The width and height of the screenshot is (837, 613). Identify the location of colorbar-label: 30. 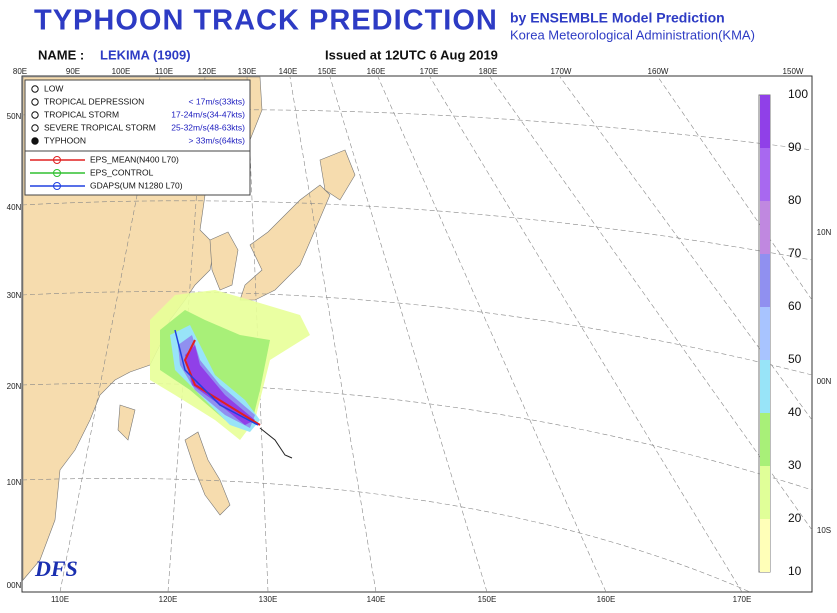
(795, 465).